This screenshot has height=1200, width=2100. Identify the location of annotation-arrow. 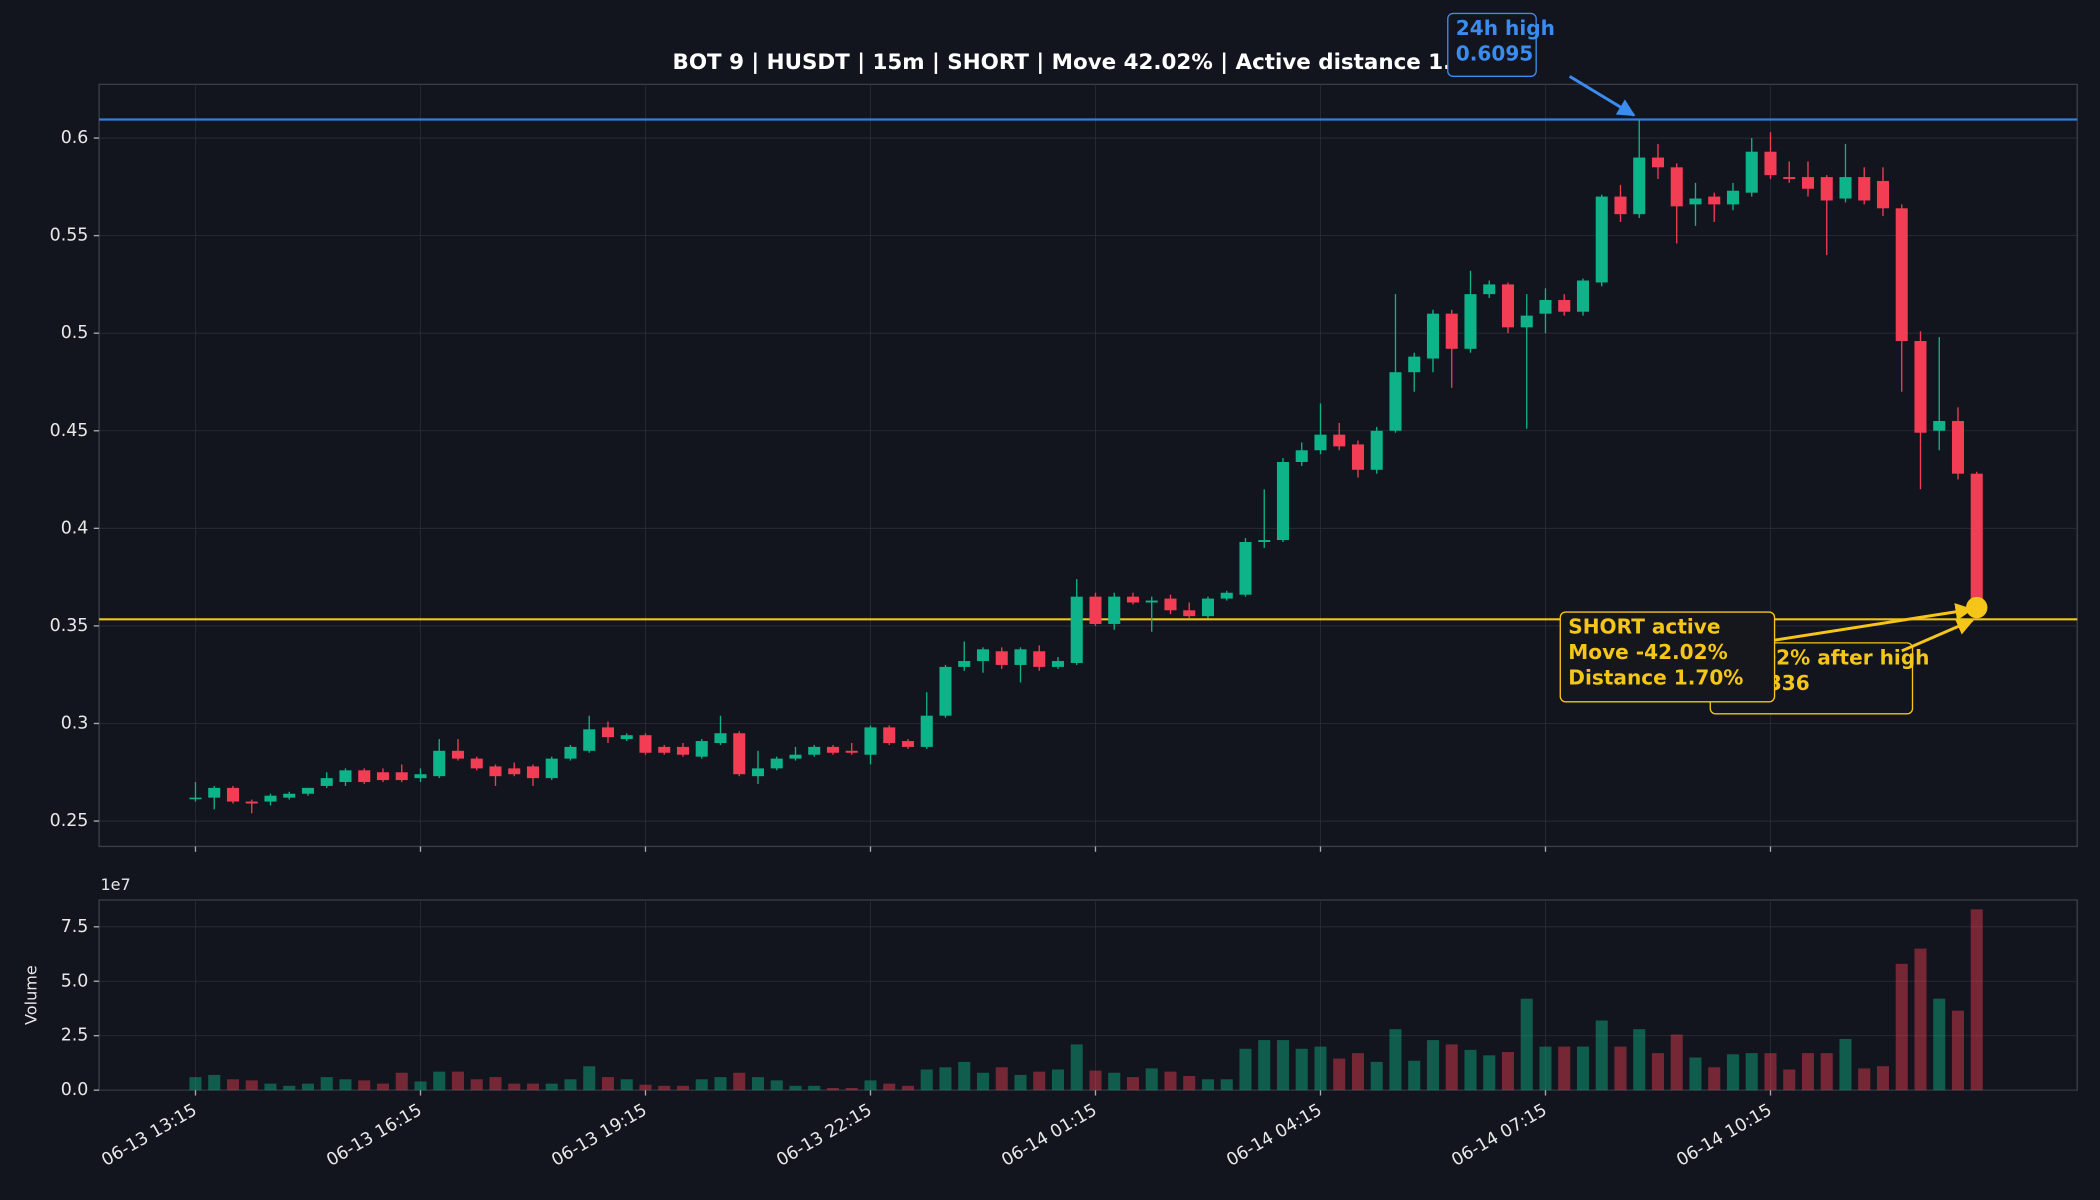
(1602, 96).